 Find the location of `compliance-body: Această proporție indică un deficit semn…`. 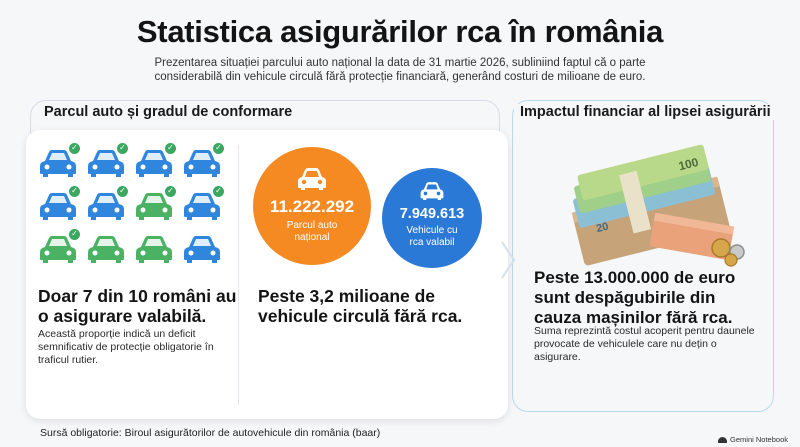

compliance-body: Această proporție indică un deficit semn… is located at coordinates (126, 347).